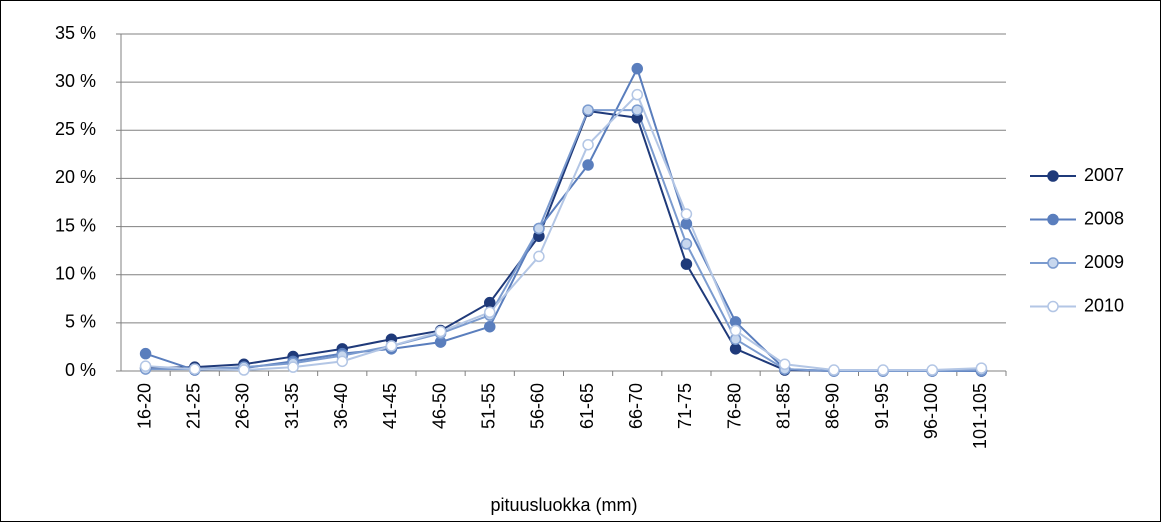  I want to click on y-tick-label: 35 %, so click(75, 33).